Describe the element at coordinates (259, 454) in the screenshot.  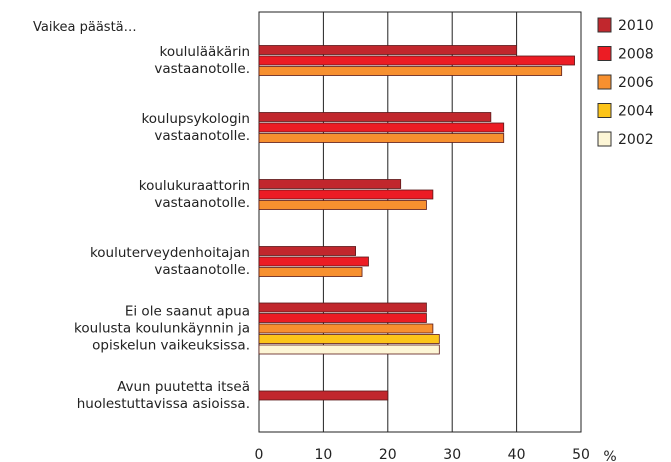
I see `x-tick-label: 0` at that location.